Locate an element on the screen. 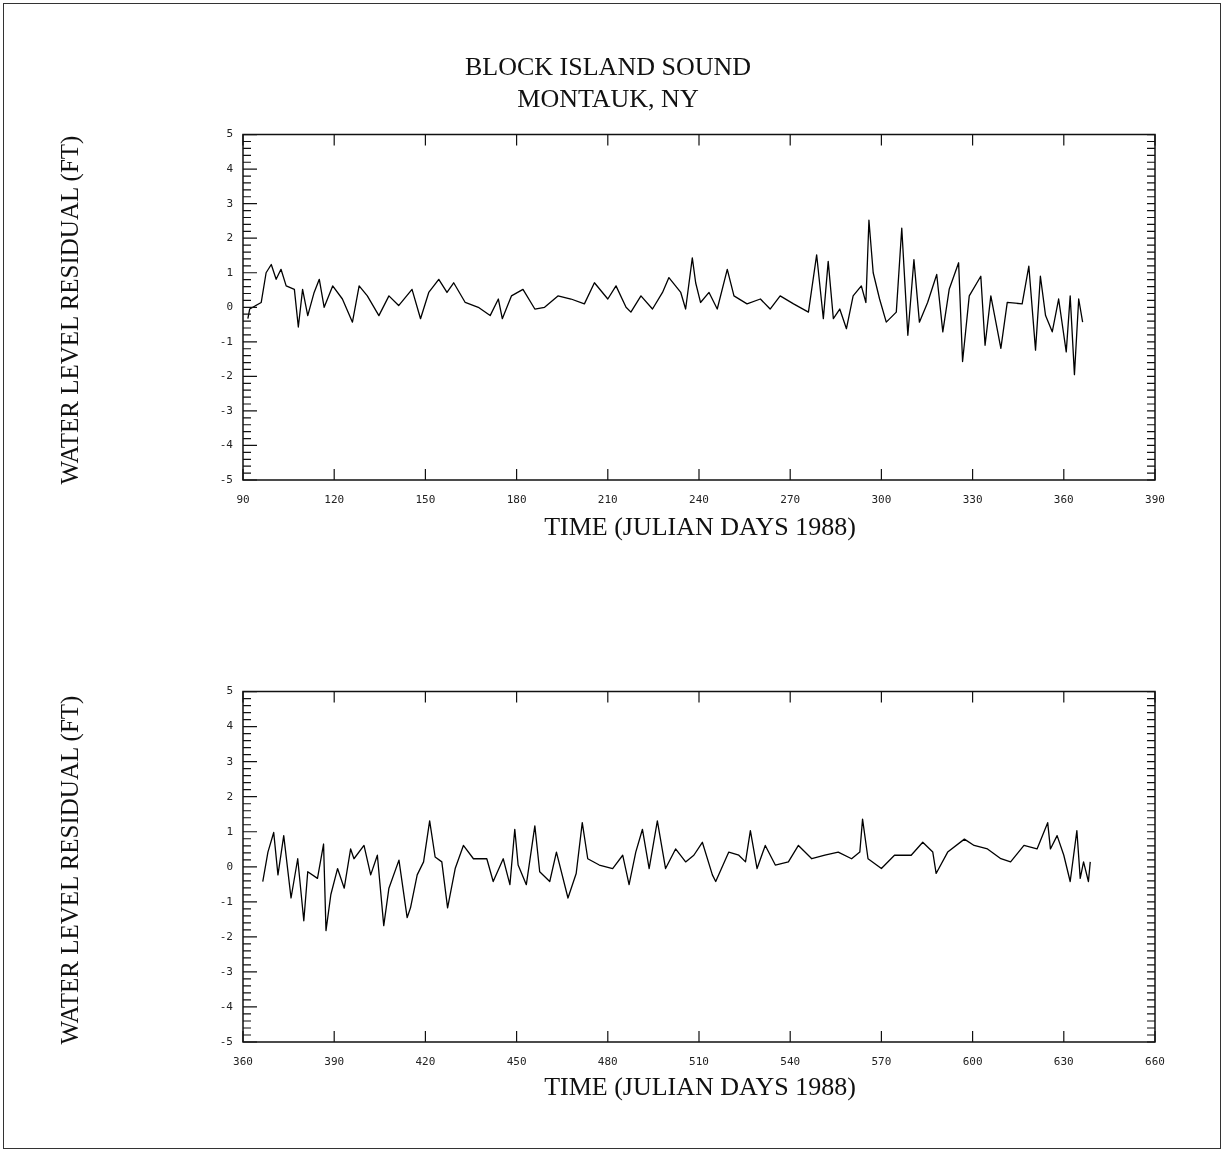 The image size is (1228, 1154). x-tick-label: 660 is located at coordinates (1155, 1062).